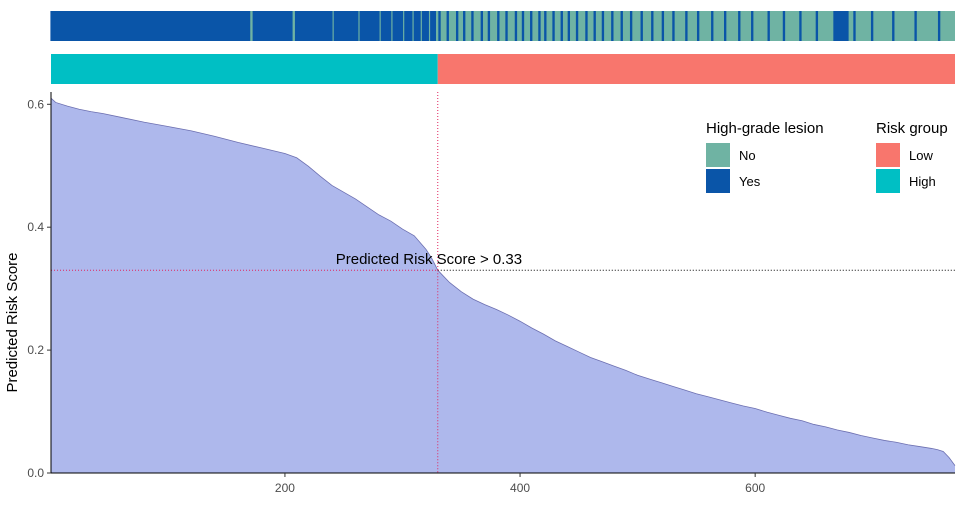  I want to click on legend-key-no, so click(718, 155).